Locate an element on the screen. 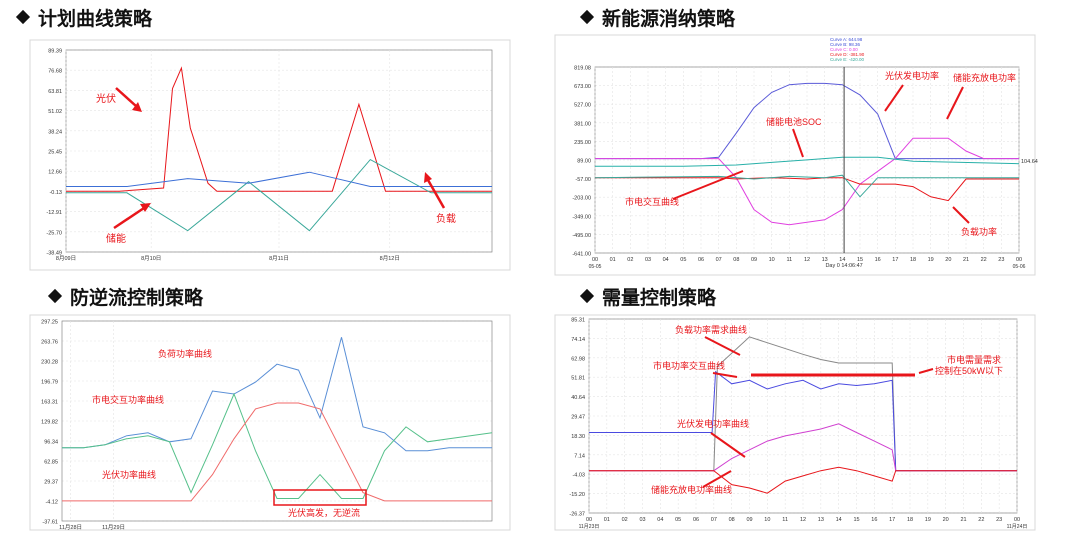  x-tick-label: 14 is located at coordinates (842, 260).